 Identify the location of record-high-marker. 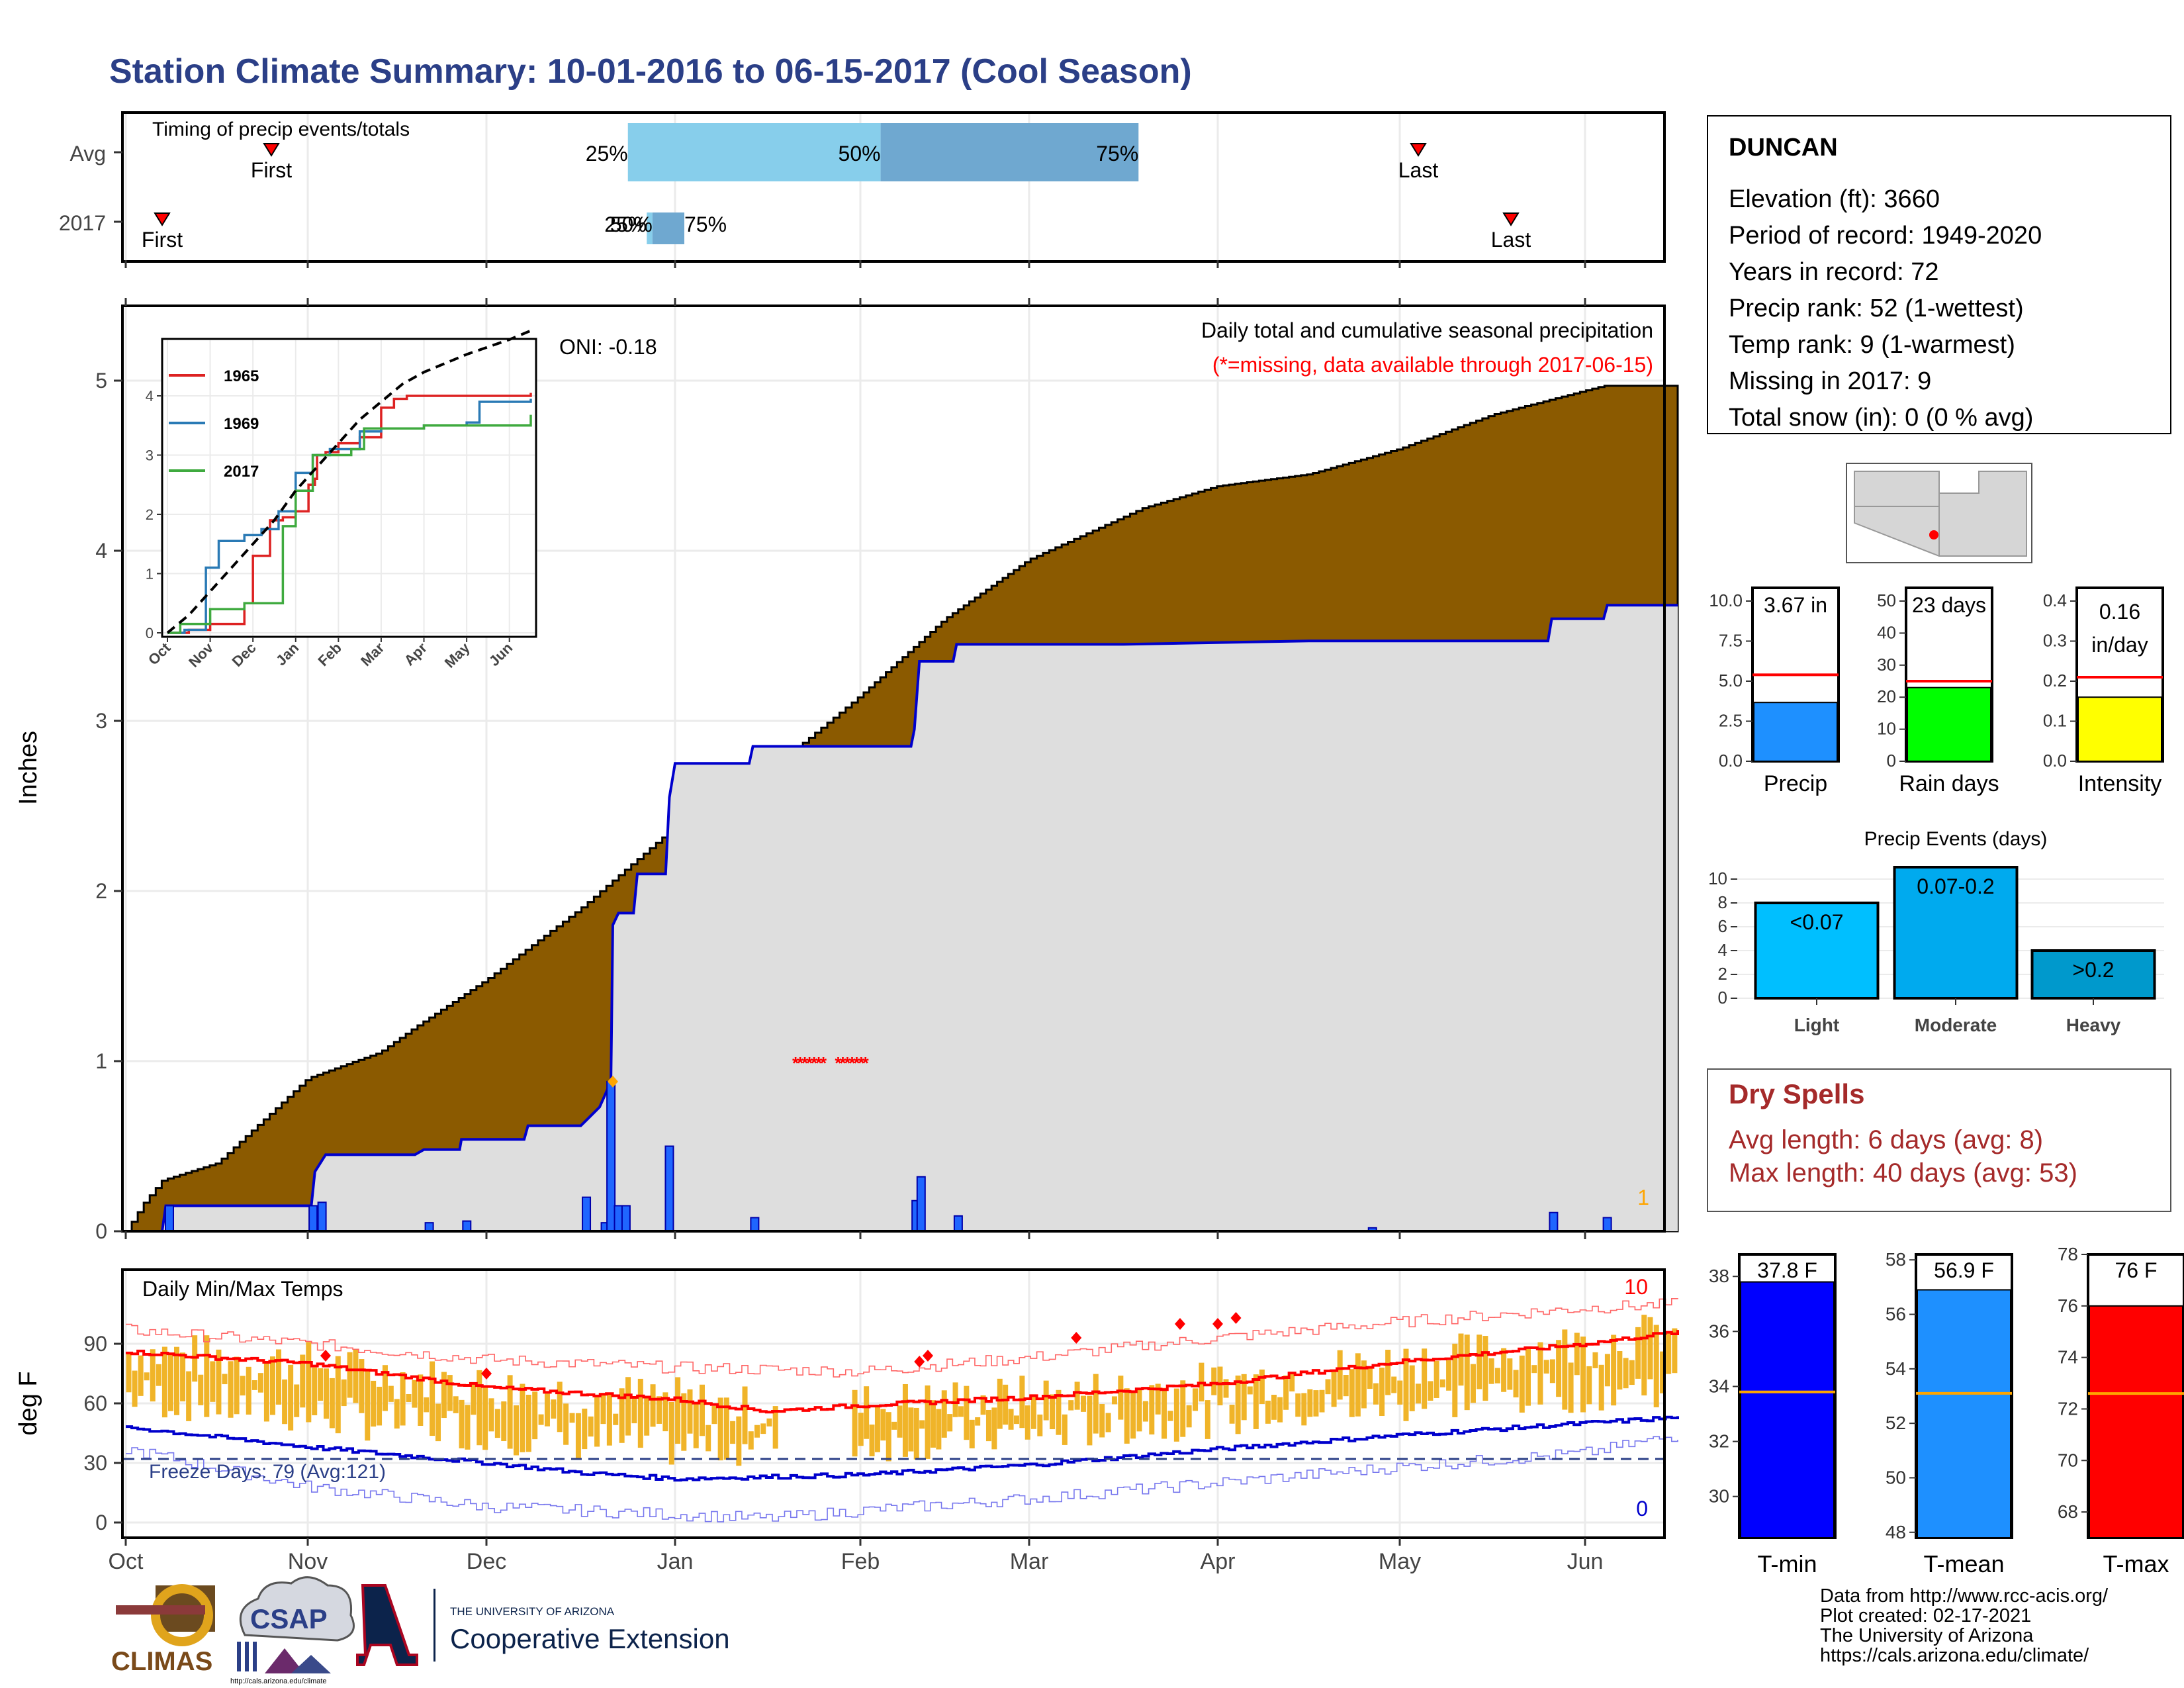
(920, 1362).